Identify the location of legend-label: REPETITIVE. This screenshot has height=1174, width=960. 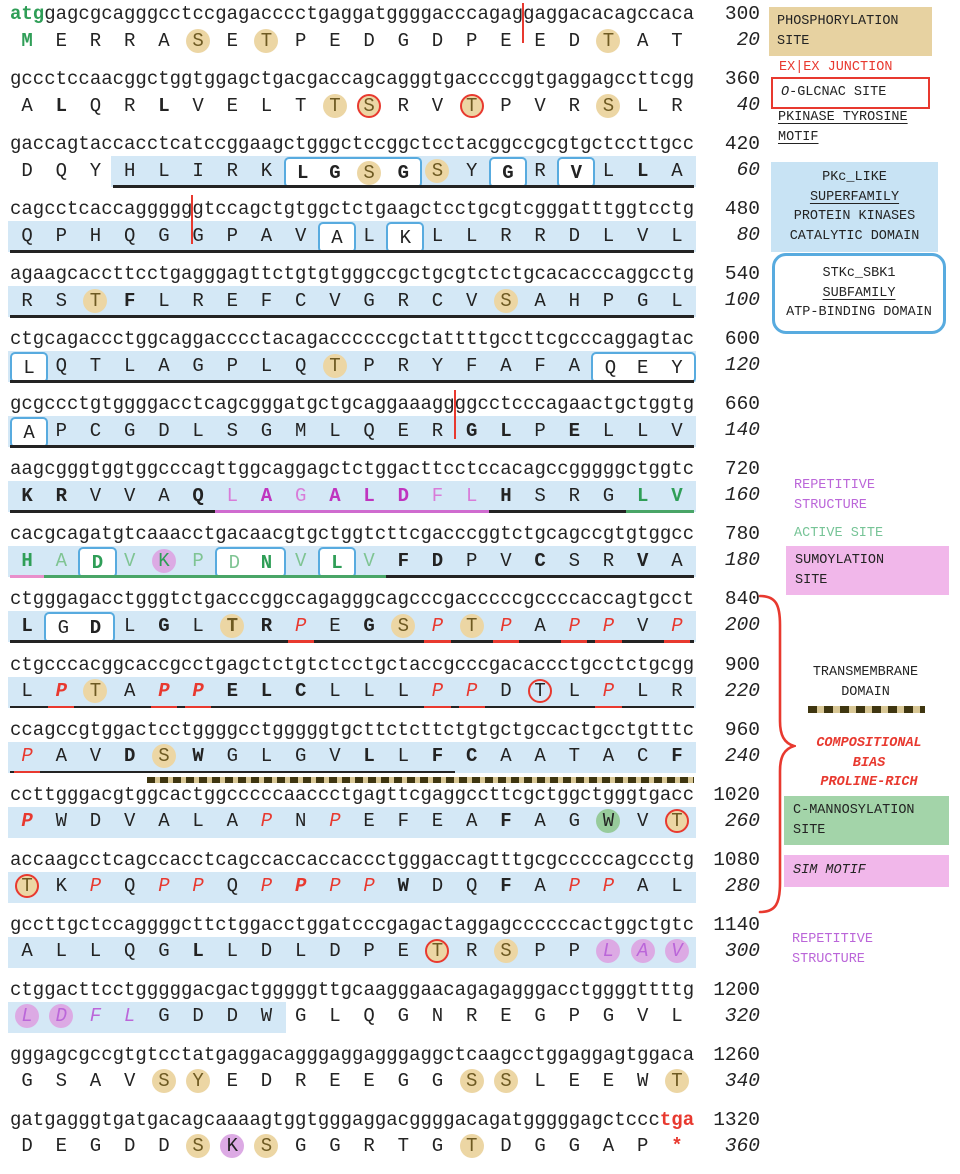
(833, 939).